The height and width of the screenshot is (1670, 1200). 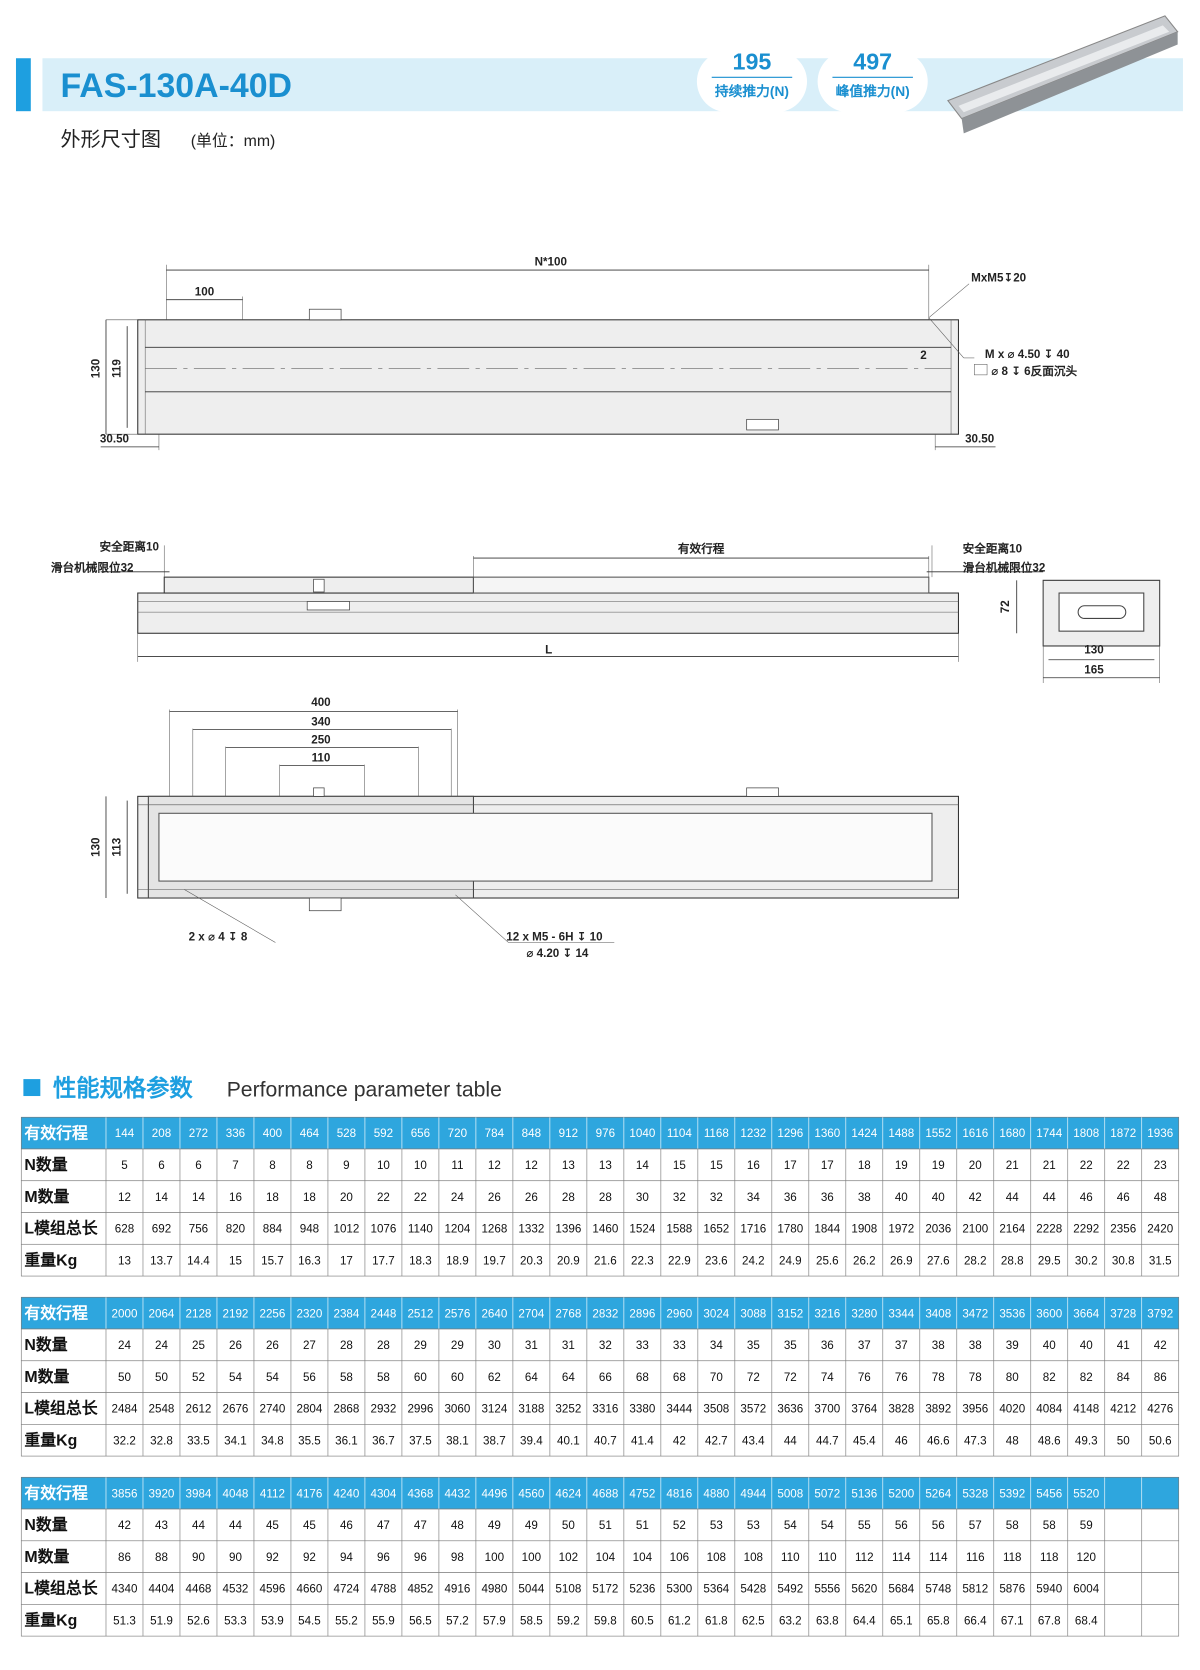 What do you see at coordinates (383, 1133) in the screenshot?
I see `cell-value: 592` at bounding box center [383, 1133].